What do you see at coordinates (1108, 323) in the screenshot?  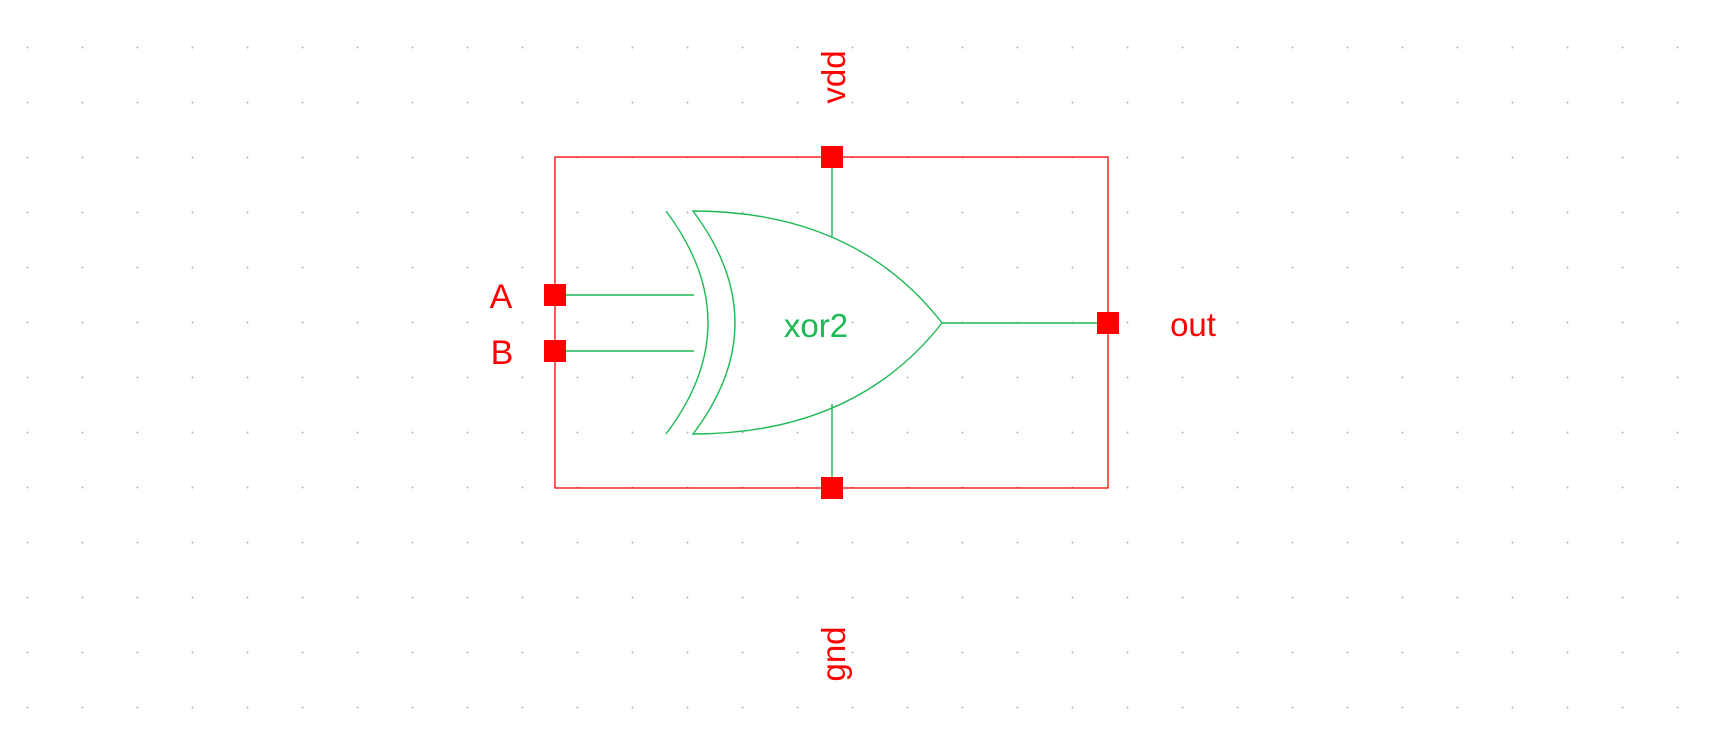 I see `pin-out` at bounding box center [1108, 323].